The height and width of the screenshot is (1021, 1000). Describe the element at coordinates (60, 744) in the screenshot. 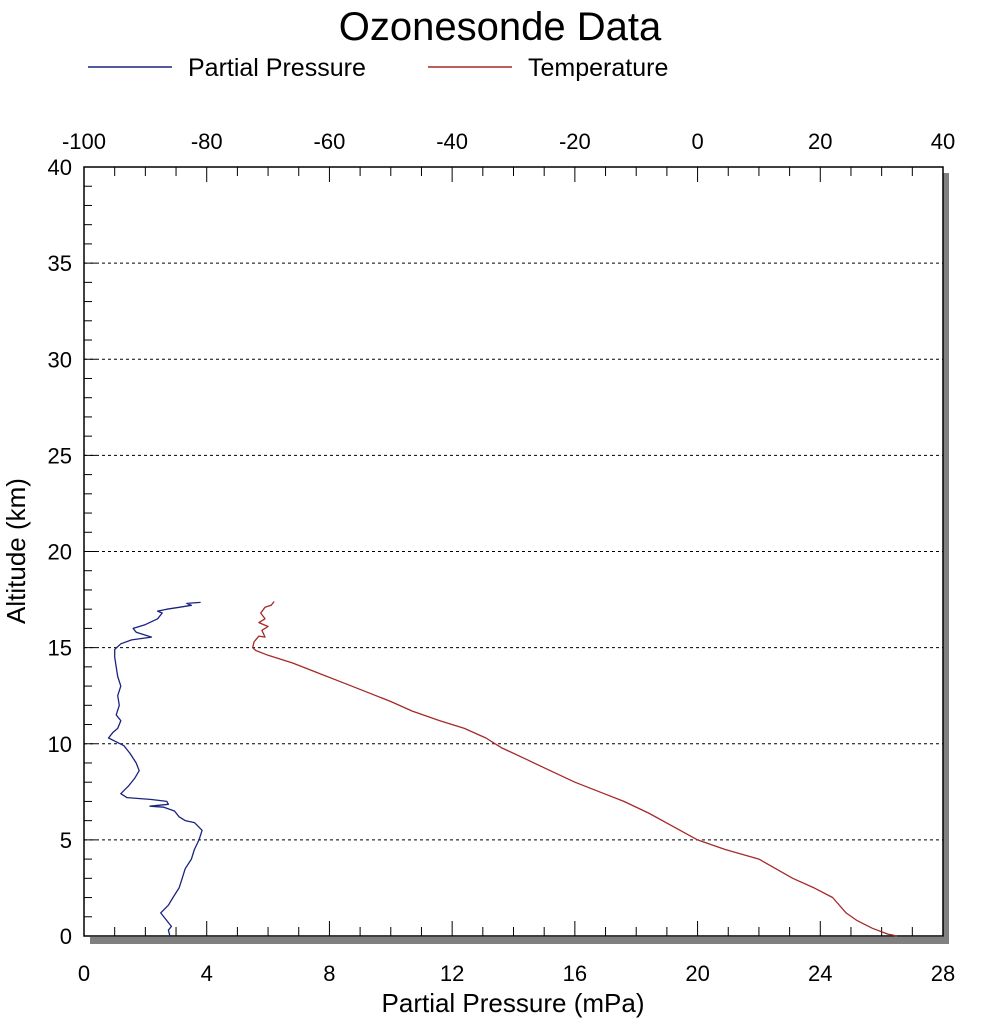

I see `y-tick-label: 10` at that location.